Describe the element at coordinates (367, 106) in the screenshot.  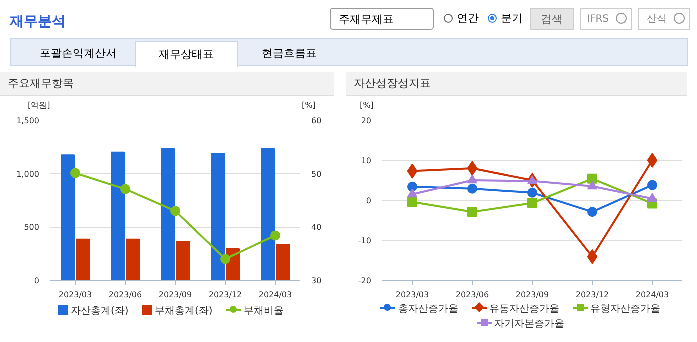
I see `y-axis-title: [%]` at that location.